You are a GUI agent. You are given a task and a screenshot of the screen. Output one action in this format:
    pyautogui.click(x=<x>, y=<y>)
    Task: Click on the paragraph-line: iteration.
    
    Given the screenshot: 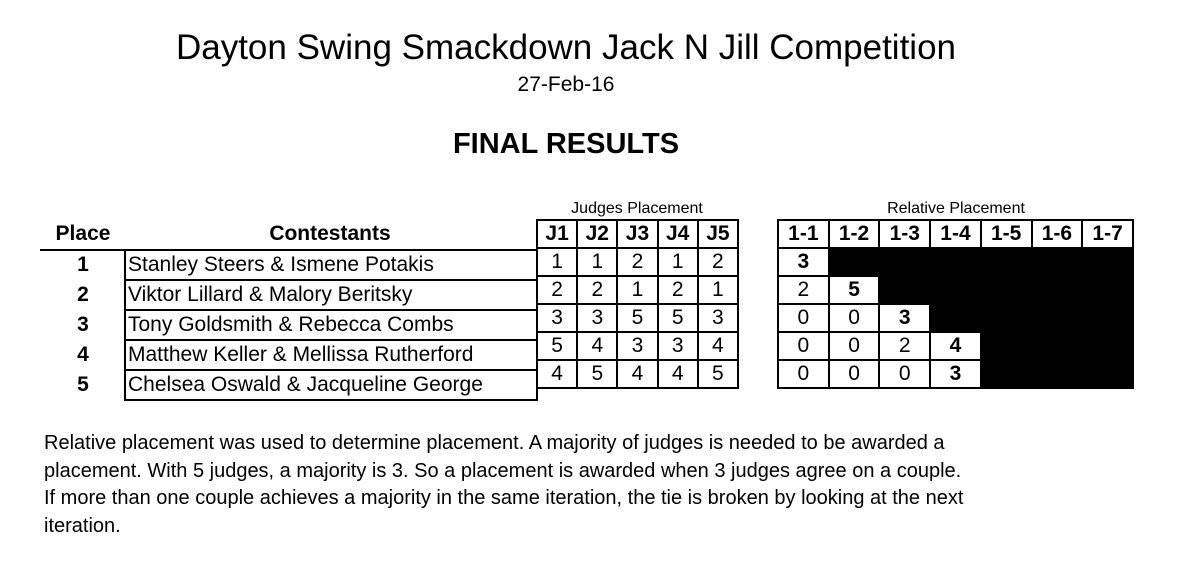 What is the action you would take?
    pyautogui.click(x=82, y=525)
    